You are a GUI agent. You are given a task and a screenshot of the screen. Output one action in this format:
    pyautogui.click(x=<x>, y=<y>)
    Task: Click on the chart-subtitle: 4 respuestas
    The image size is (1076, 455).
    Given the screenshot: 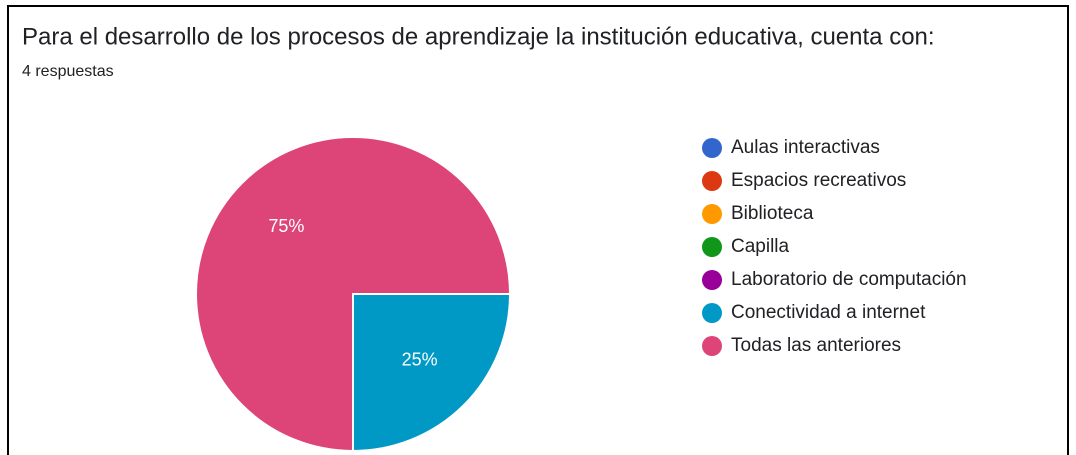 What is the action you would take?
    pyautogui.click(x=68, y=71)
    